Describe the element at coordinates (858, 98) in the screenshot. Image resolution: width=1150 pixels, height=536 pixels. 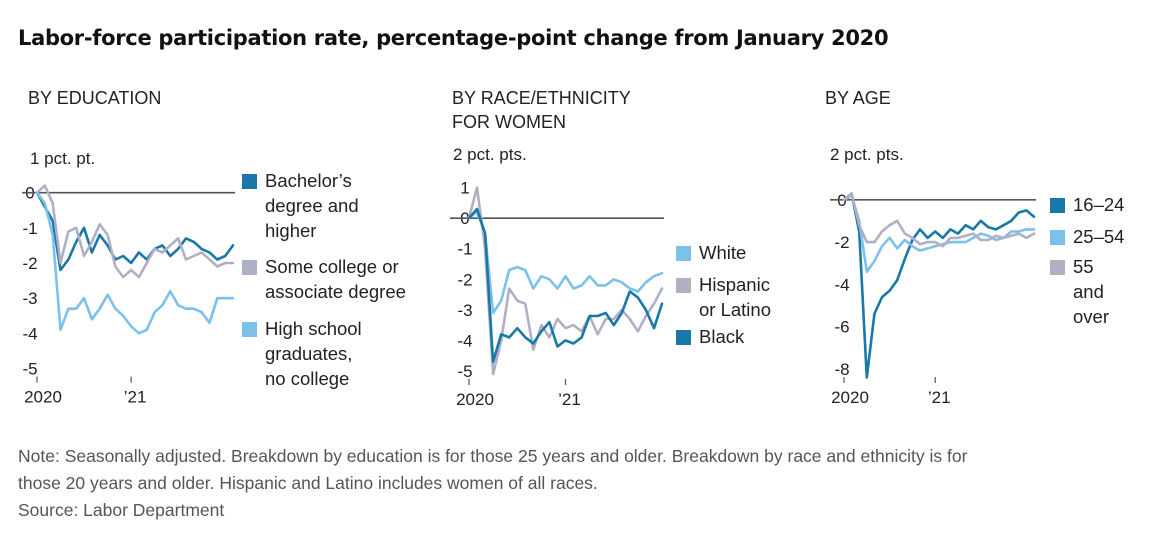
I see `panel-title-age: BY AGE` at that location.